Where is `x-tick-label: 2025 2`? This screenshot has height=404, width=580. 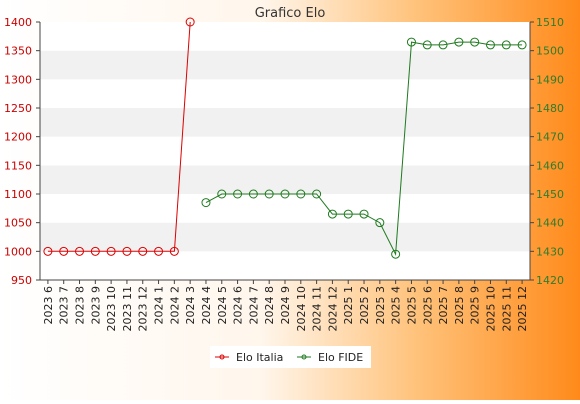
x-tick-label: 2025 2 is located at coordinates (364, 305).